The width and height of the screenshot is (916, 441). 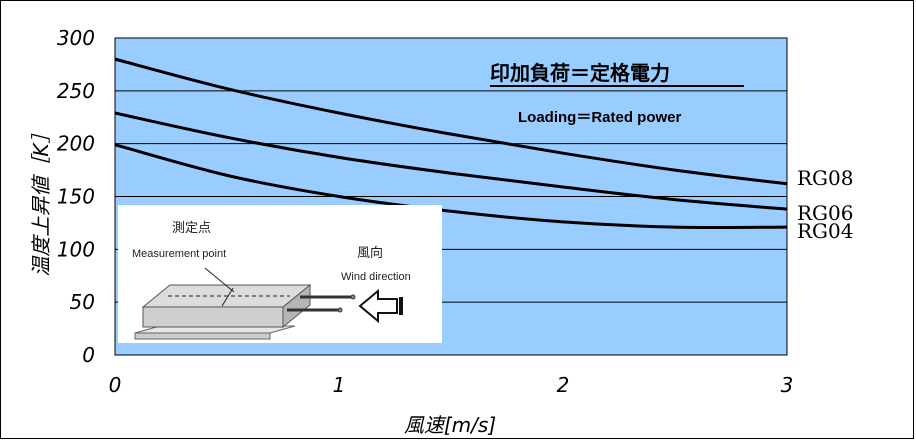 I want to click on resistor-front, so click(x=213, y=317).